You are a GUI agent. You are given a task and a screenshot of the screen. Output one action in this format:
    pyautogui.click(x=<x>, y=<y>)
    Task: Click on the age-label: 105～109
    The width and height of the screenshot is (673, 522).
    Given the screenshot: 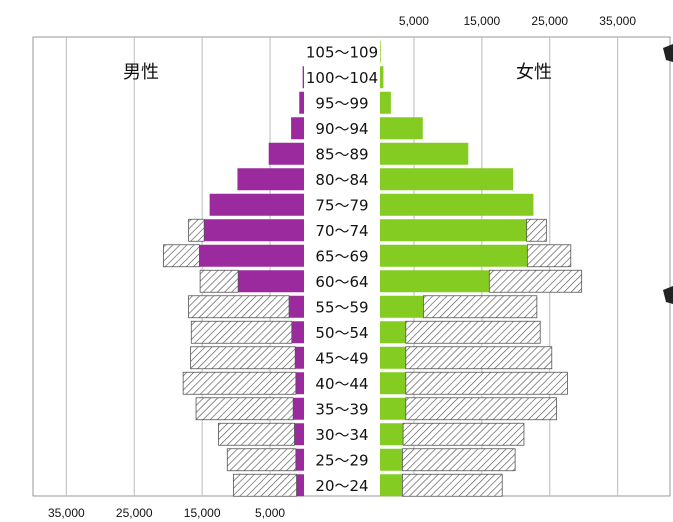 What is the action you would take?
    pyautogui.click(x=342, y=52)
    